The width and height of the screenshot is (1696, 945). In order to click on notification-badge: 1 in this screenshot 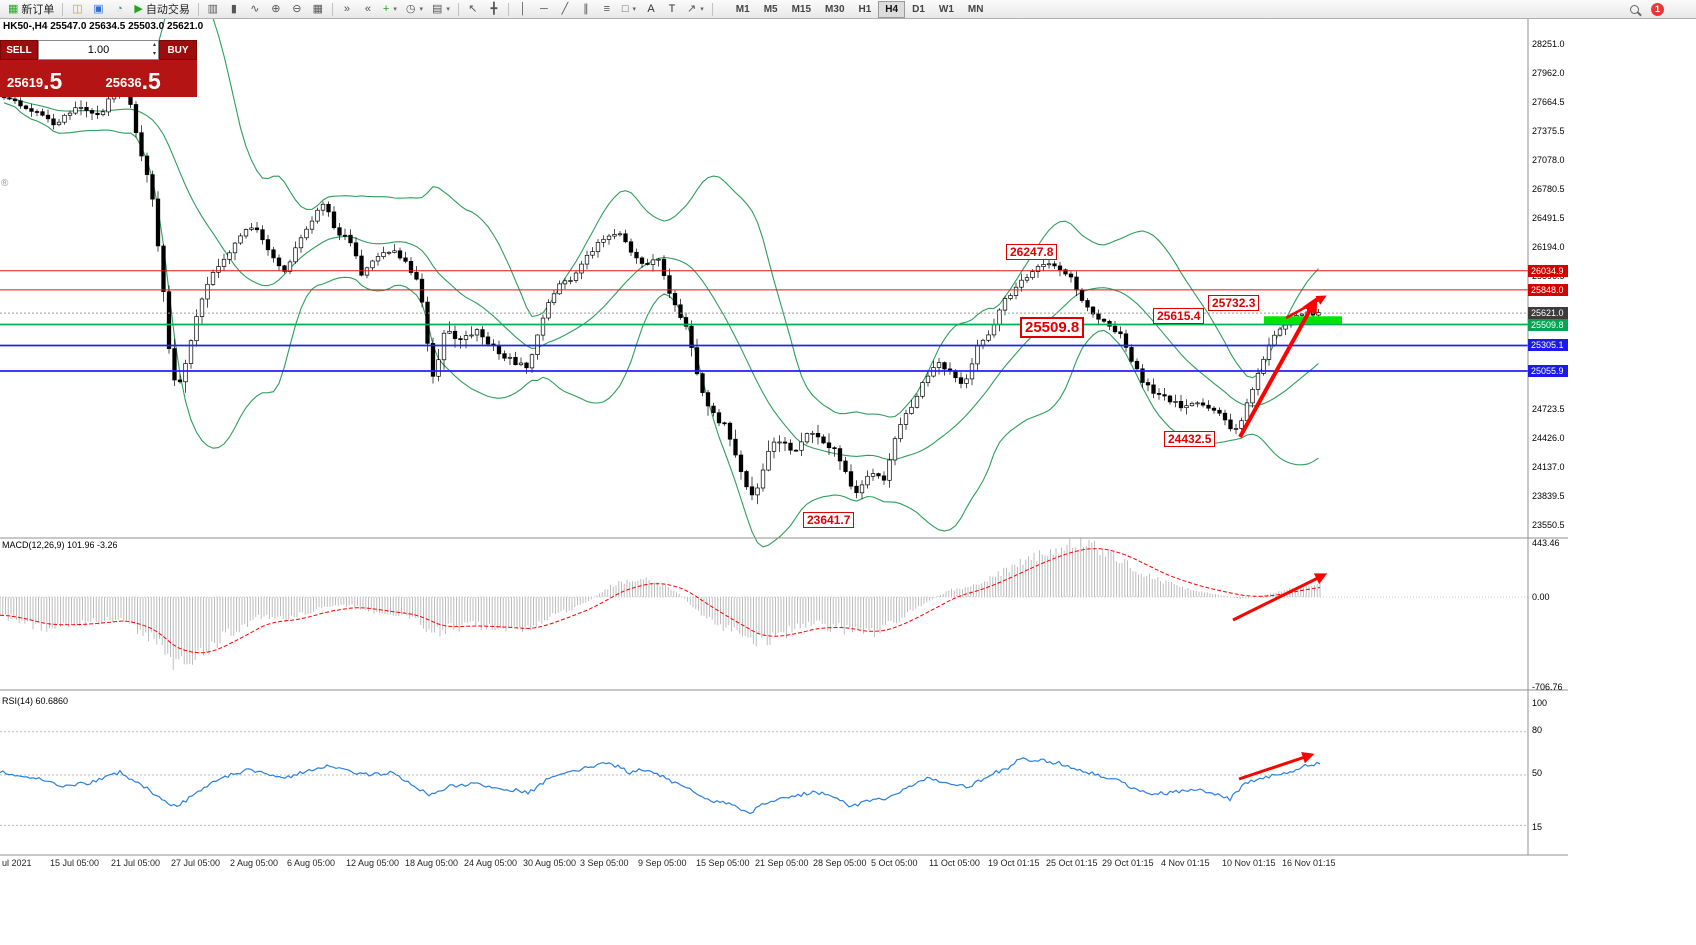, I will do `click(1657, 9)`.